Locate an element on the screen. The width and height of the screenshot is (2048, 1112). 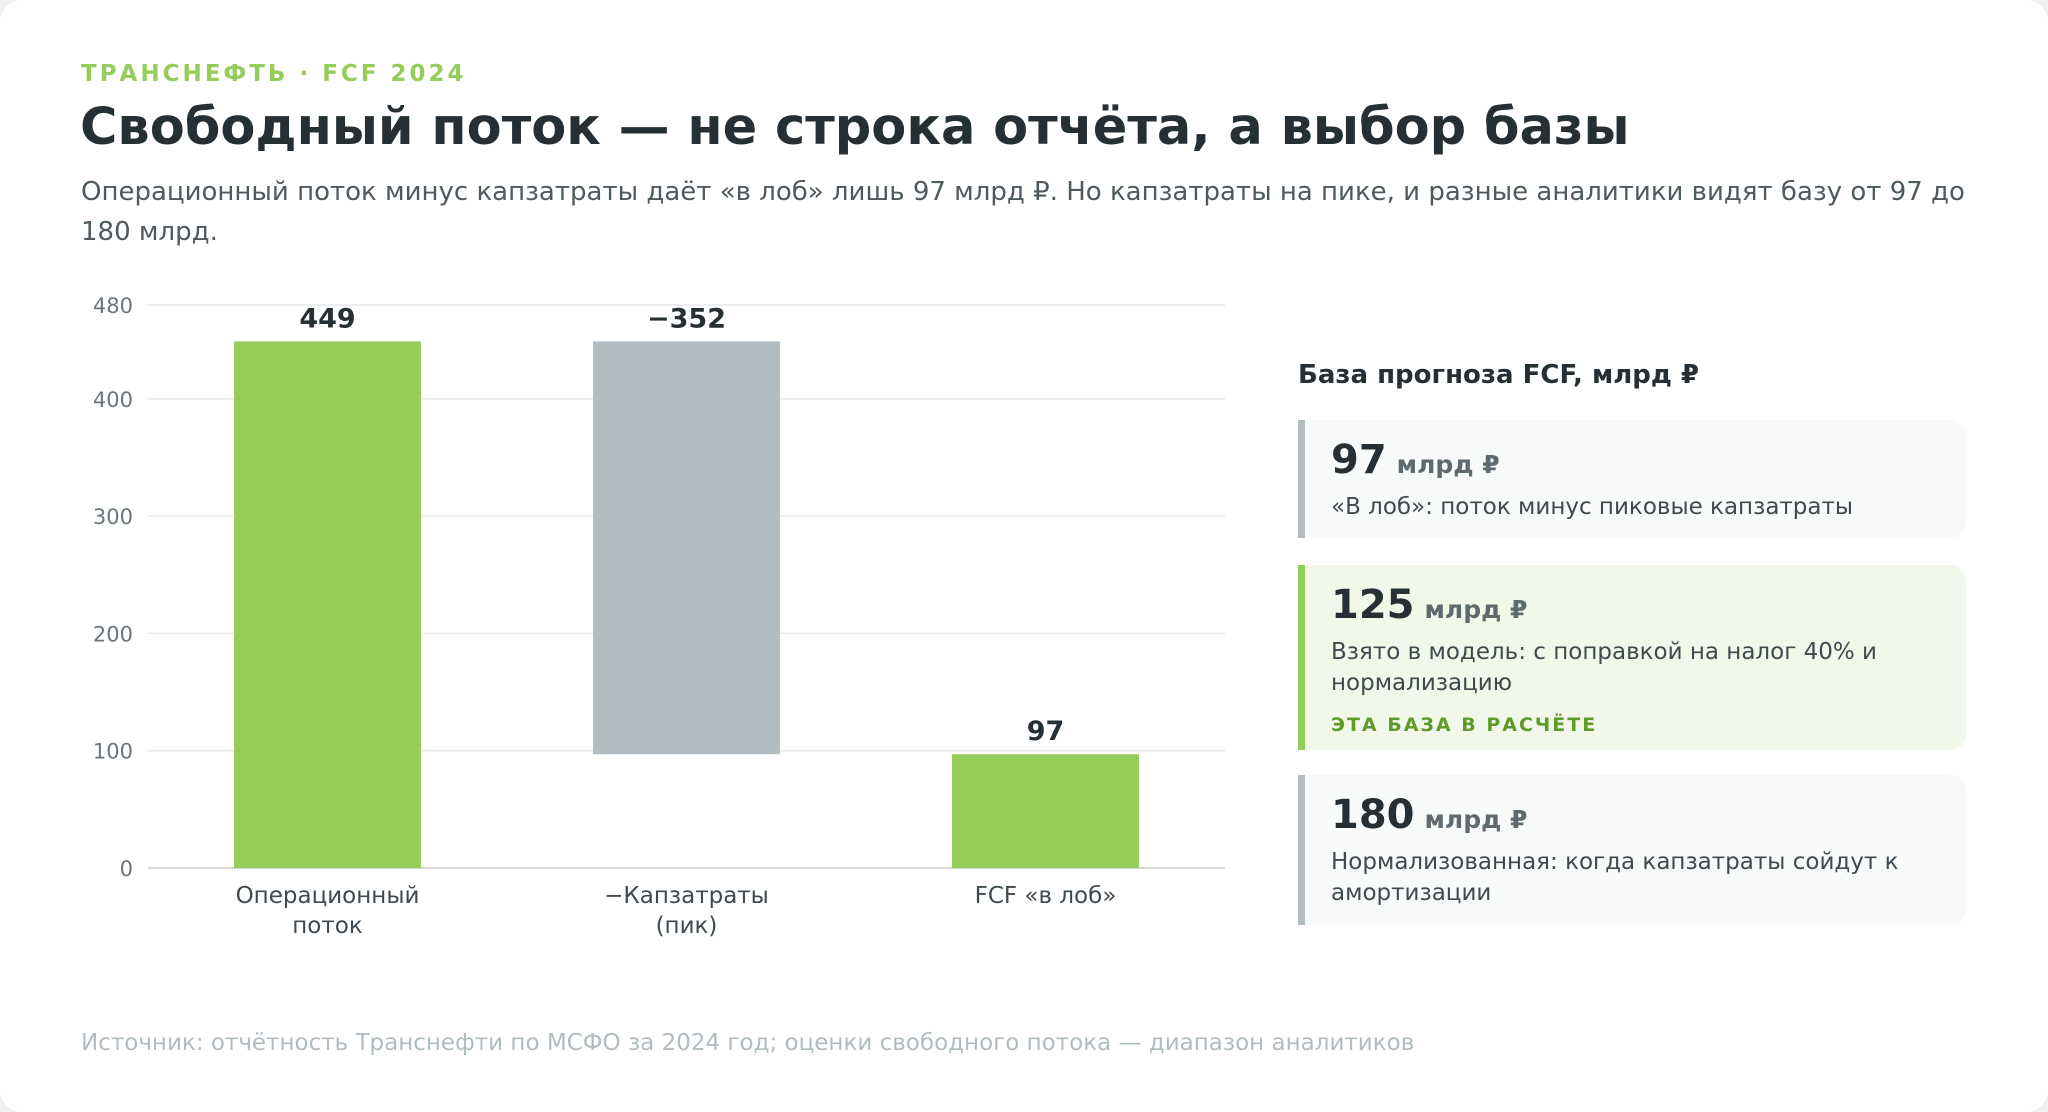
y-tick-label: 100 is located at coordinates (113, 752).